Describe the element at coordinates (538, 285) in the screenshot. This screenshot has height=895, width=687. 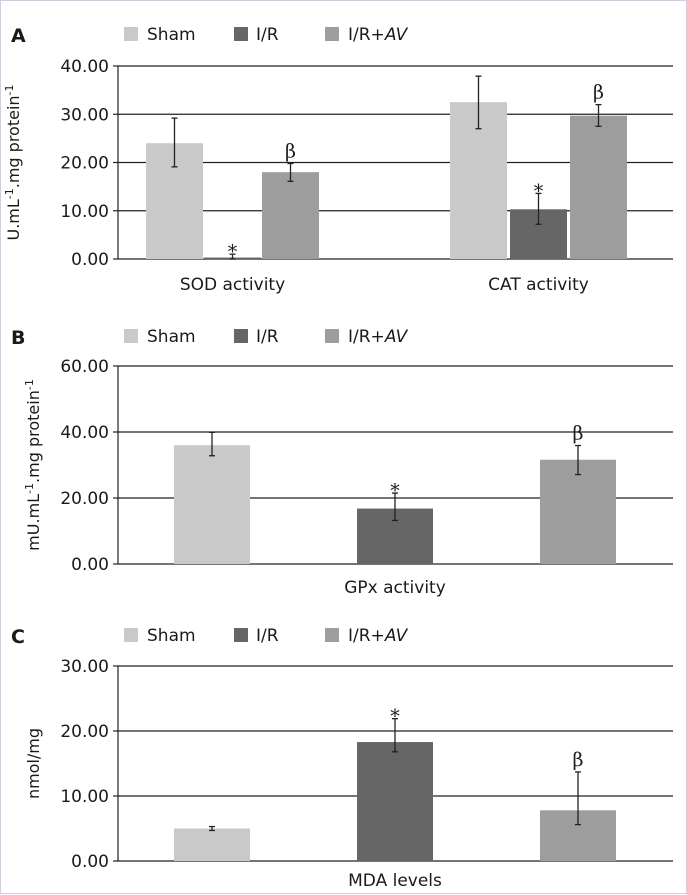
I see `category-label: CAT activity` at that location.